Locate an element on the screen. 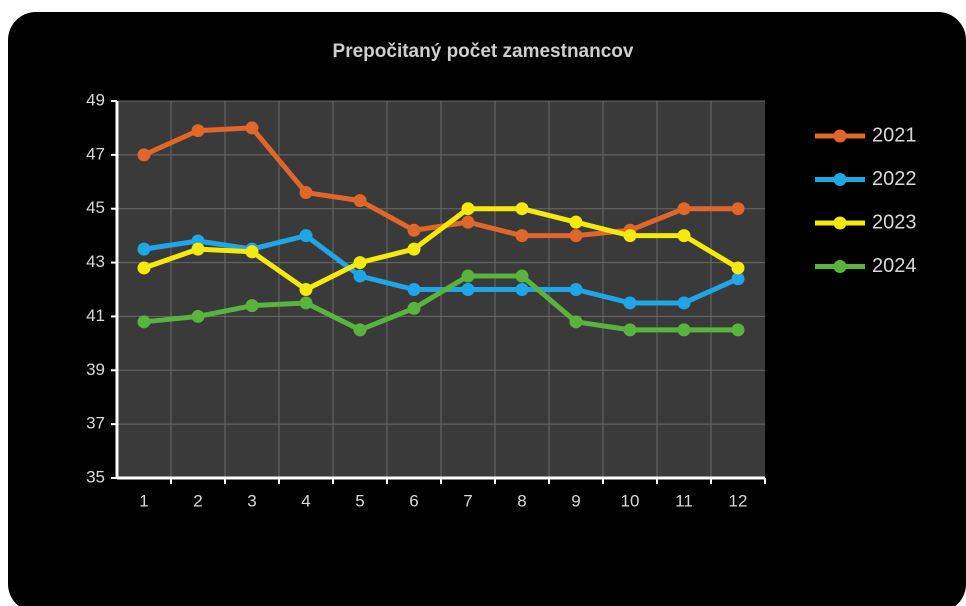 Image resolution: width=966 pixels, height=606 pixels. x-tick-label: 7 is located at coordinates (467, 500).